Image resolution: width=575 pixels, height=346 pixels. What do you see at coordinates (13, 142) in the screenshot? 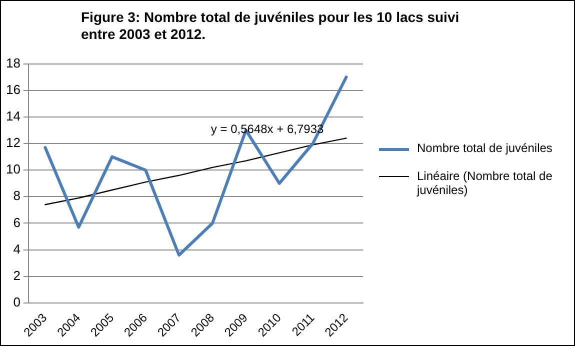
I see `y-tick-label: 12` at bounding box center [13, 142].